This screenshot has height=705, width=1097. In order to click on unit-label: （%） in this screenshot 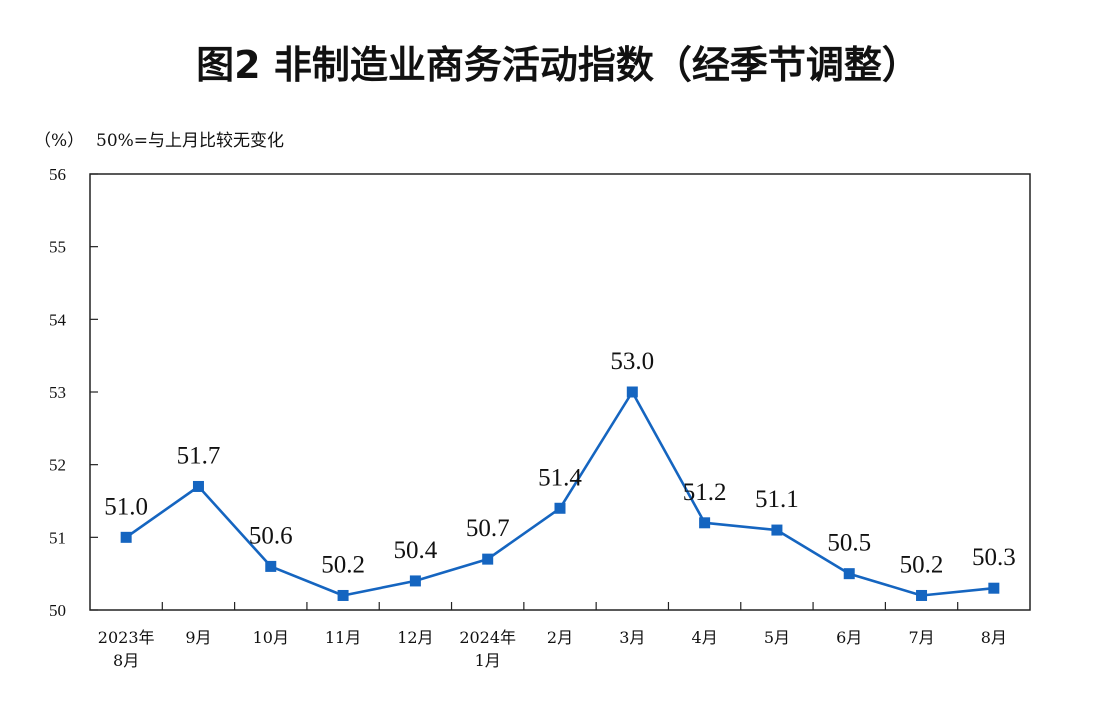, I will do `click(59, 141)`.